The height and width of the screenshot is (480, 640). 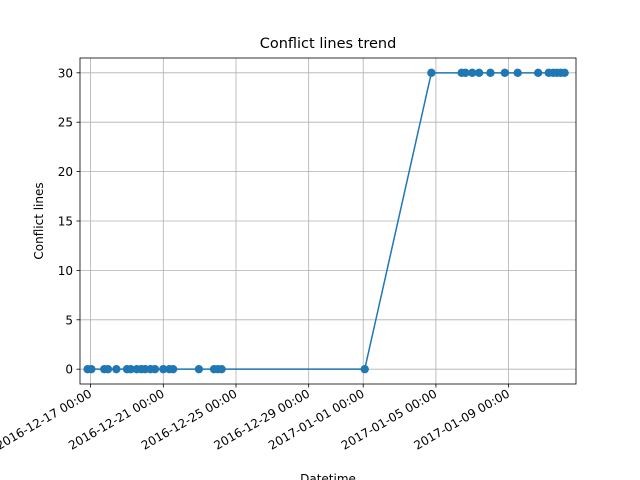 I want to click on x-axis-label: Datetime, so click(x=328, y=476).